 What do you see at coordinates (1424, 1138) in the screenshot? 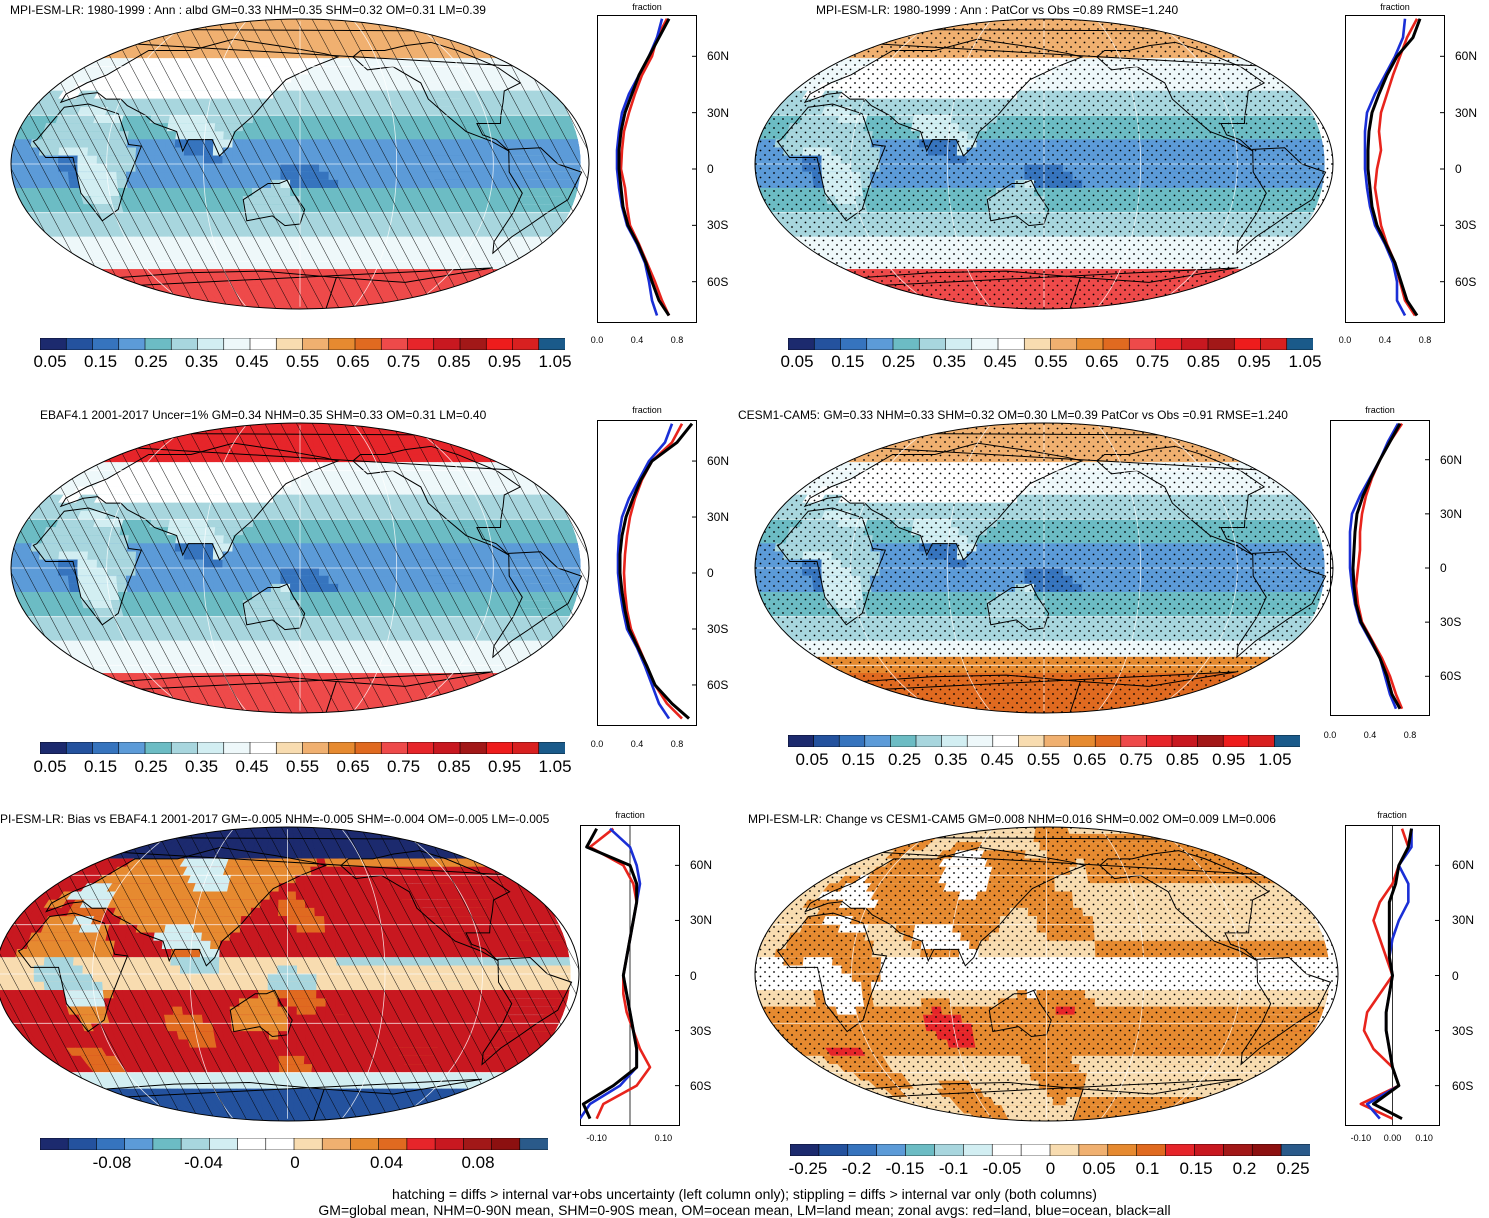
I see `x-tick-label: 0.10` at bounding box center [1424, 1138].